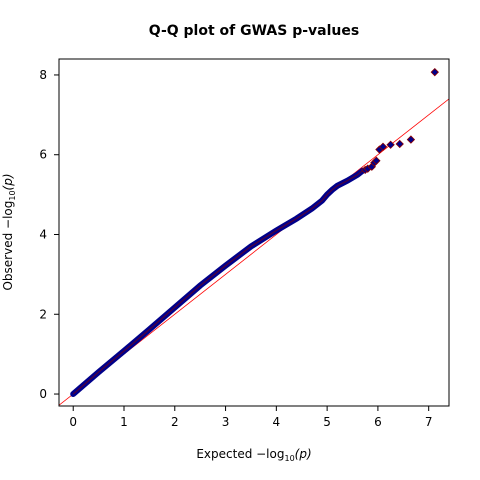 This screenshot has width=480, height=480. What do you see at coordinates (43, 394) in the screenshot?
I see `y-tick-label-0: 0` at bounding box center [43, 394].